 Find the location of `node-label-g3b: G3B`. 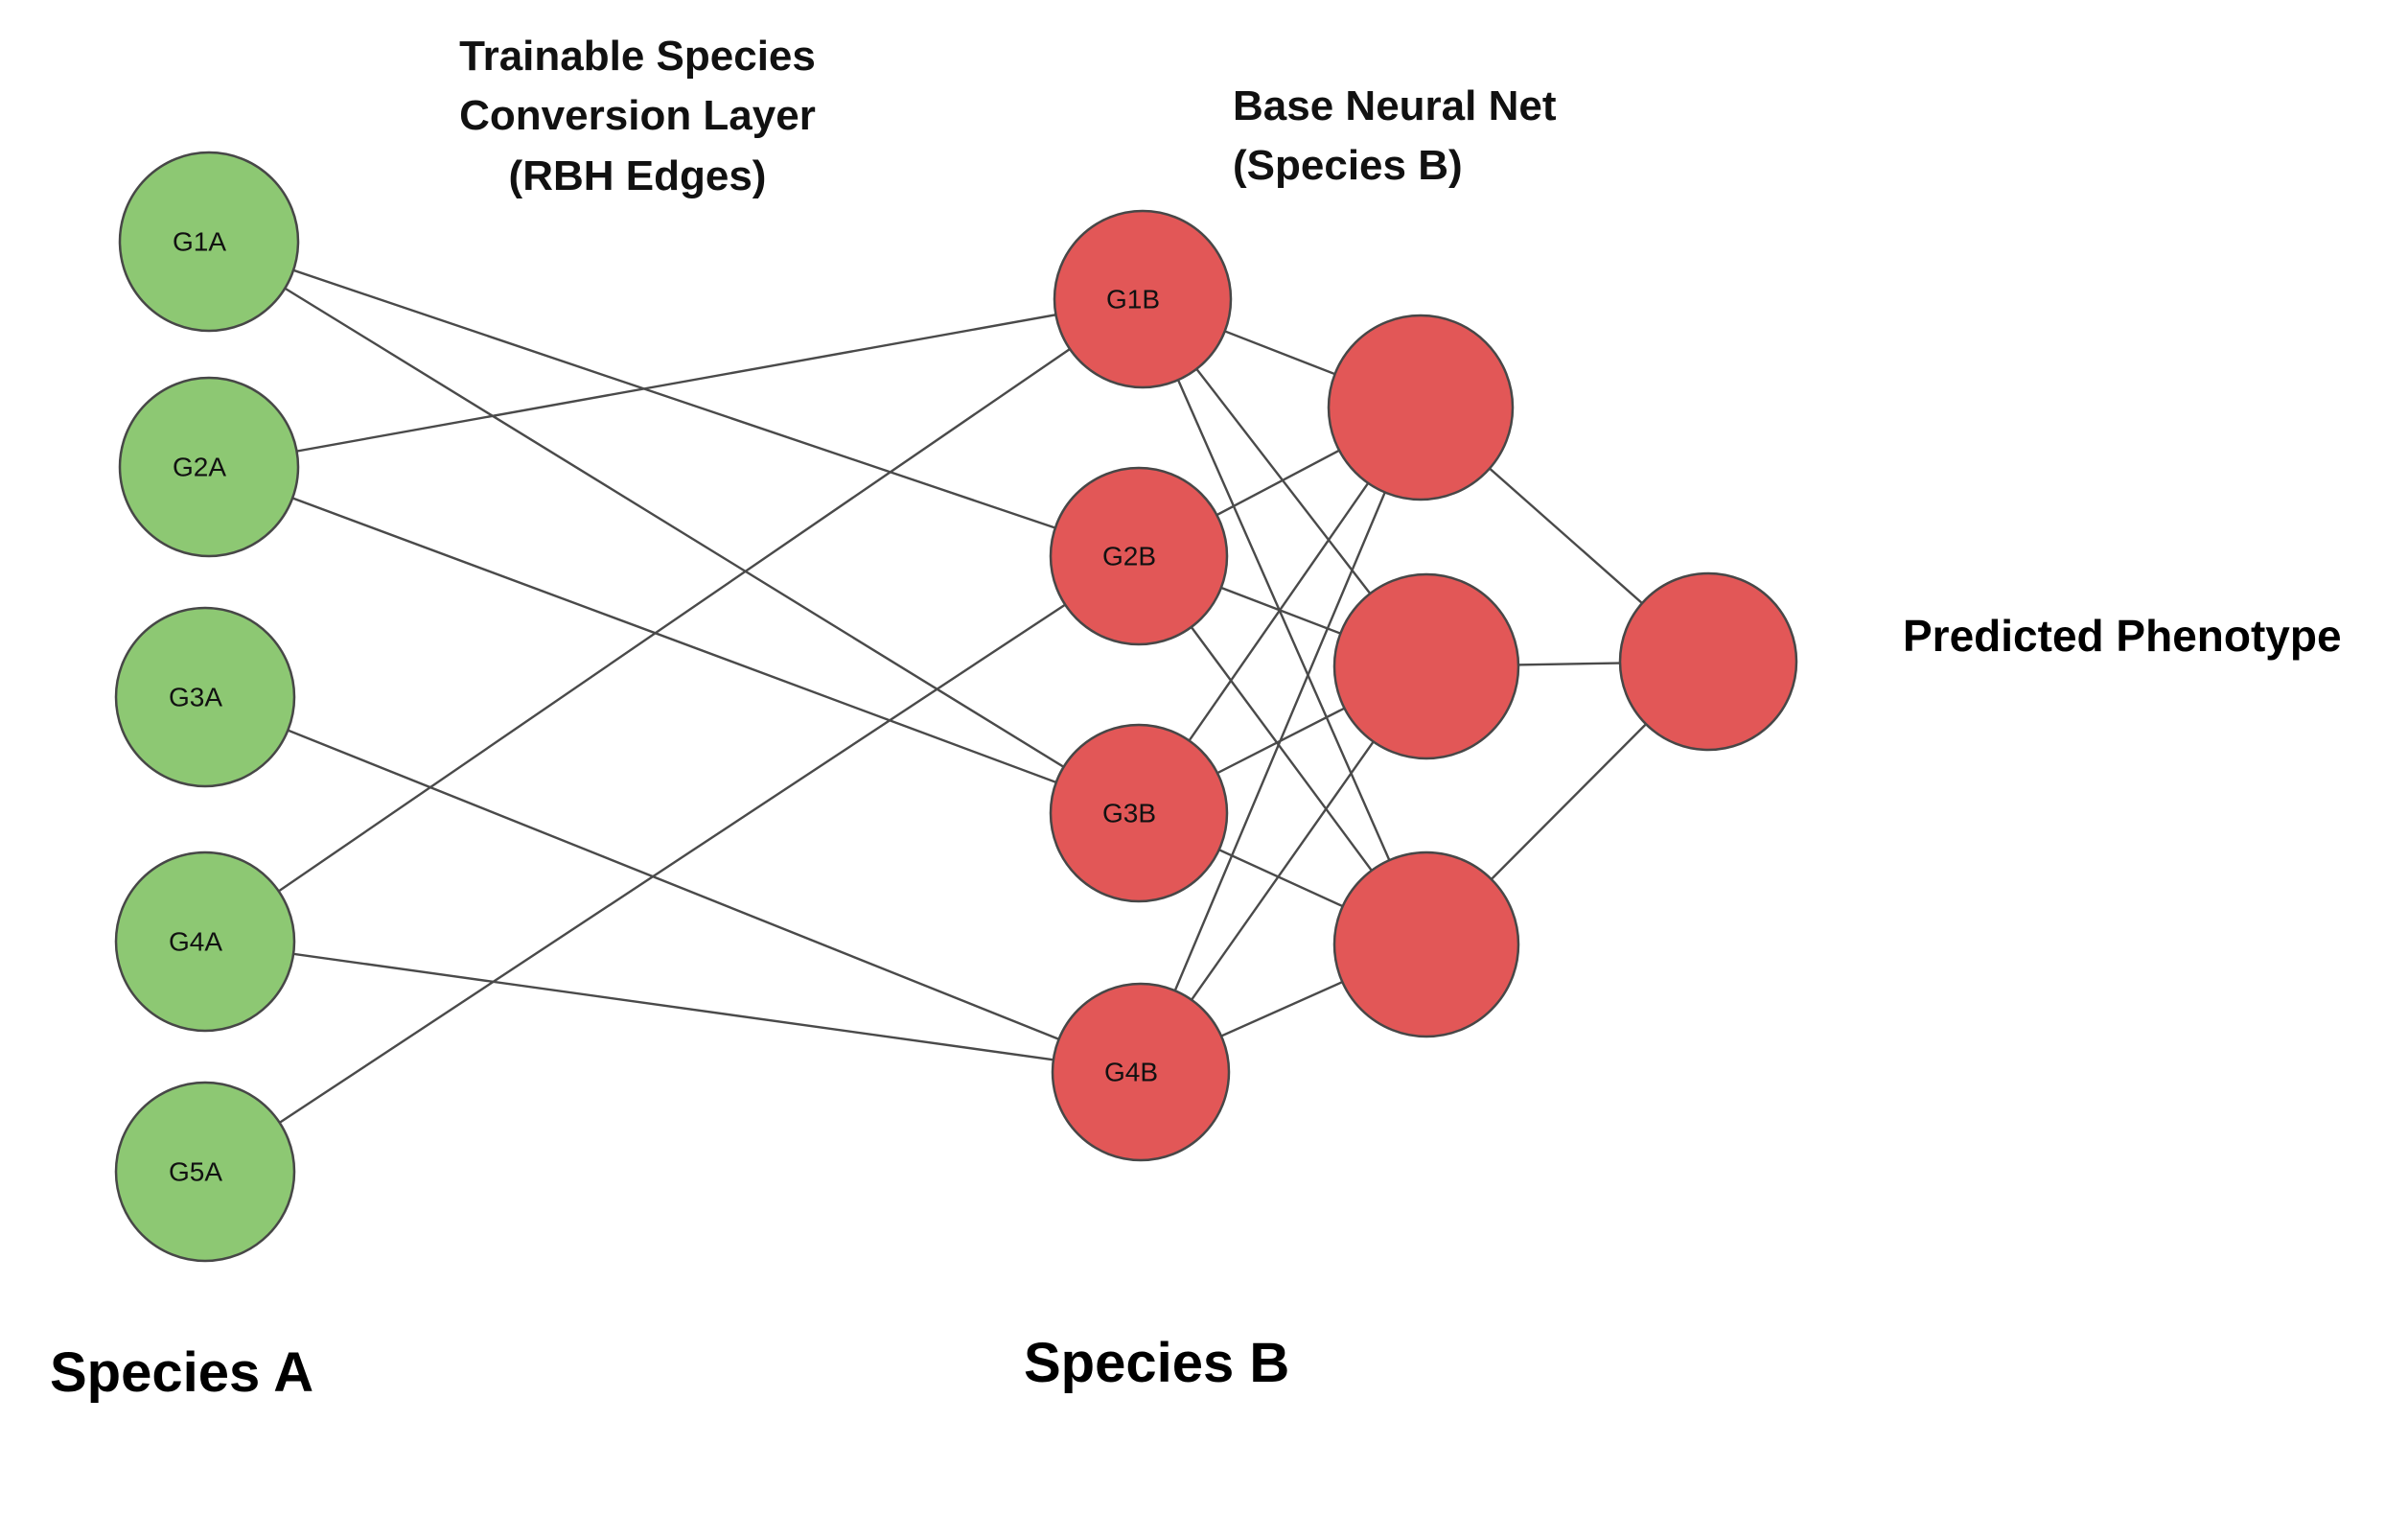

node-label-g3b: G3B is located at coordinates (1129, 813).